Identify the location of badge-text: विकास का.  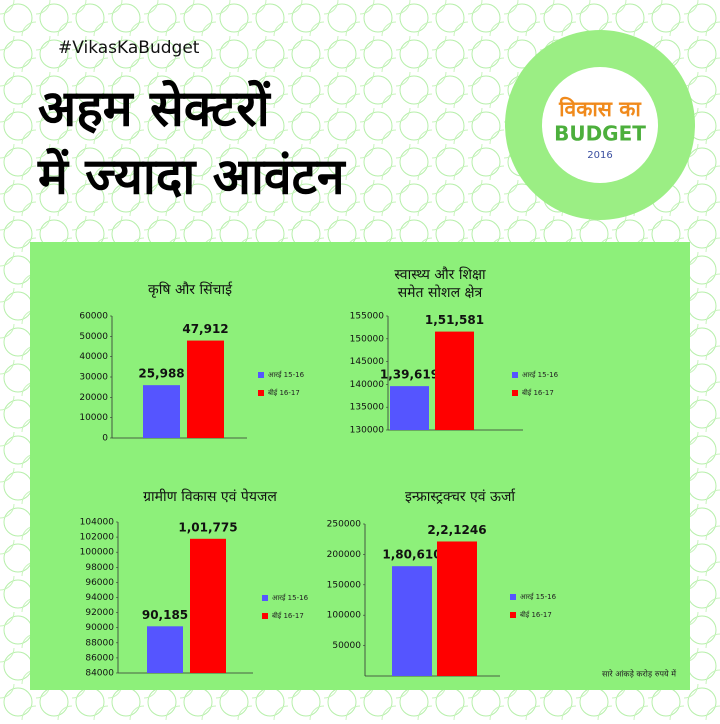
(600, 108).